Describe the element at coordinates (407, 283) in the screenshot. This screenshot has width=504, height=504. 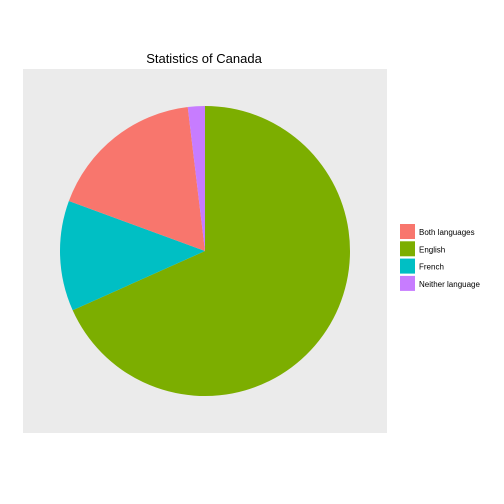
I see `legend-key-neither-language` at that location.